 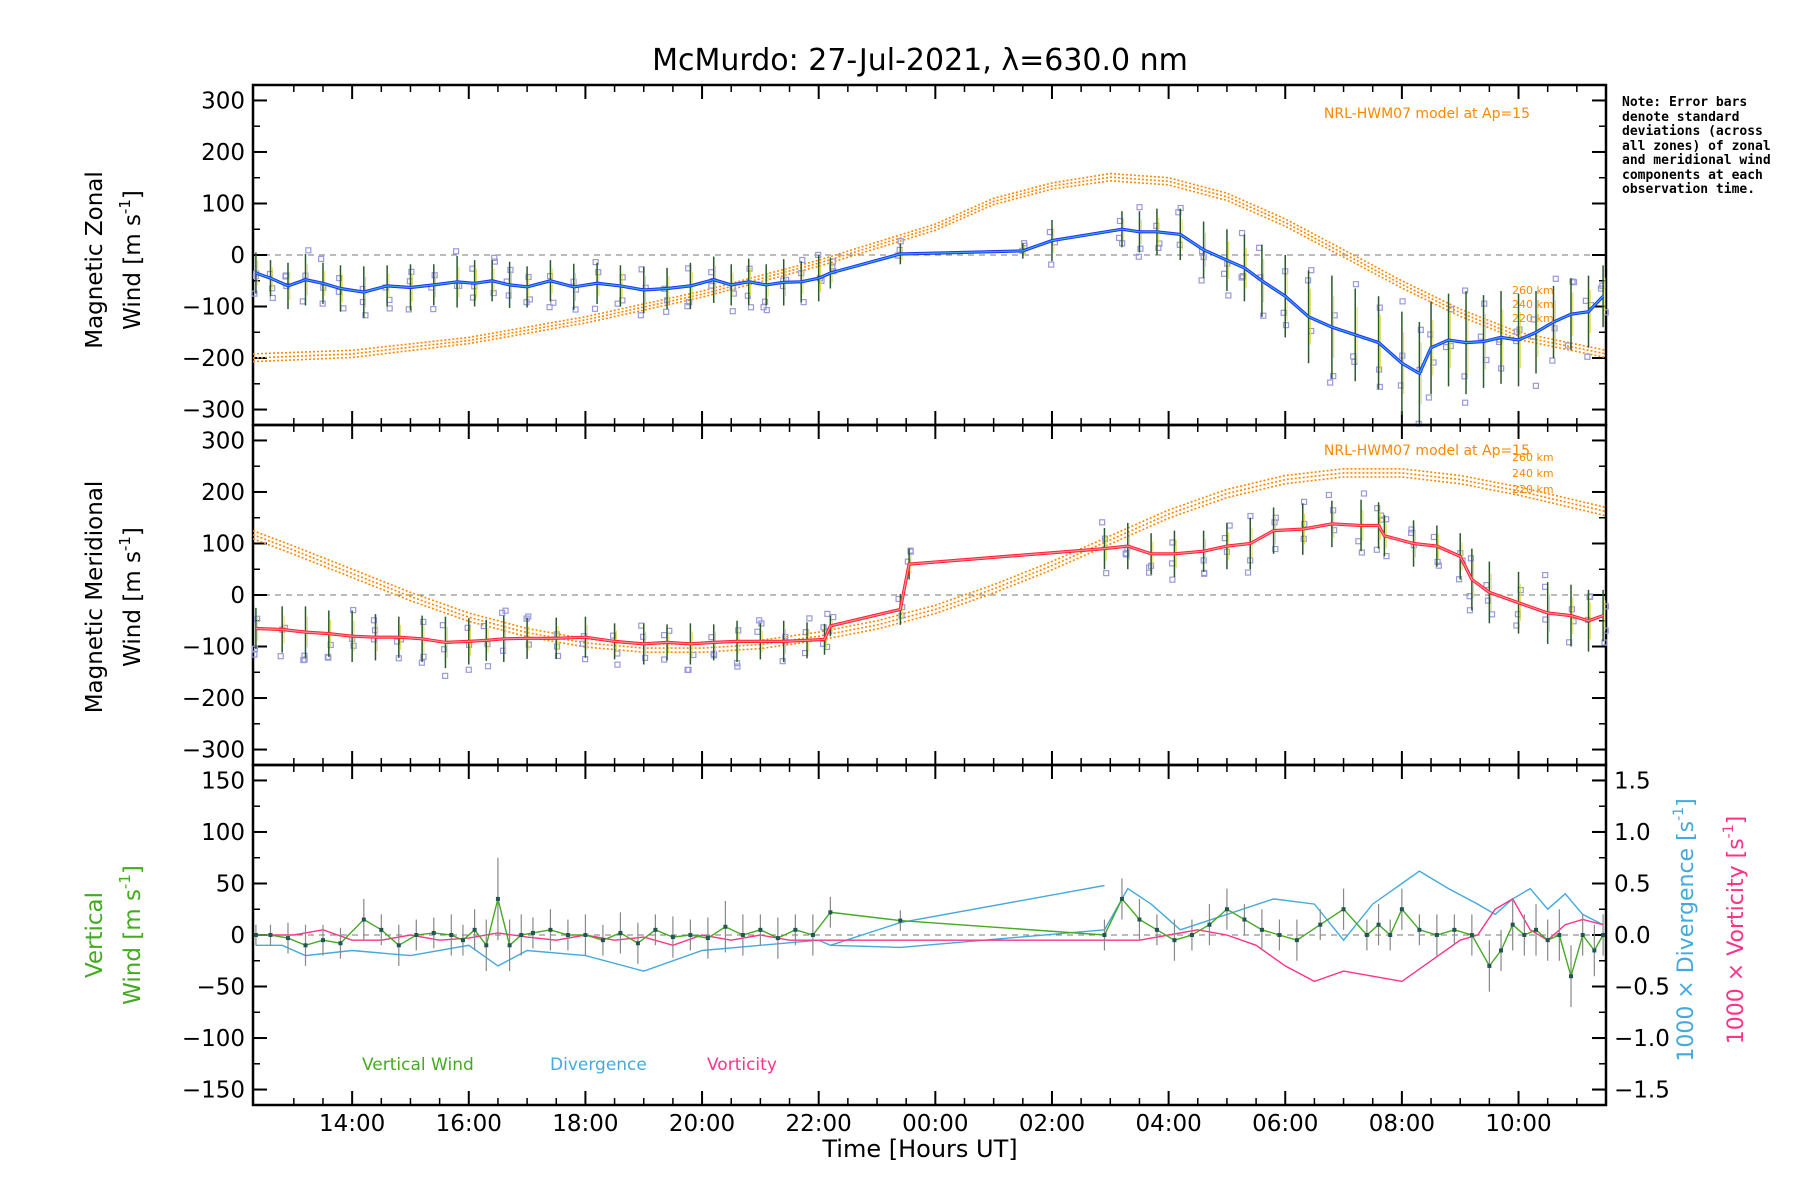 I want to click on meridional-model-height-260: 260 km, so click(x=1533, y=457).